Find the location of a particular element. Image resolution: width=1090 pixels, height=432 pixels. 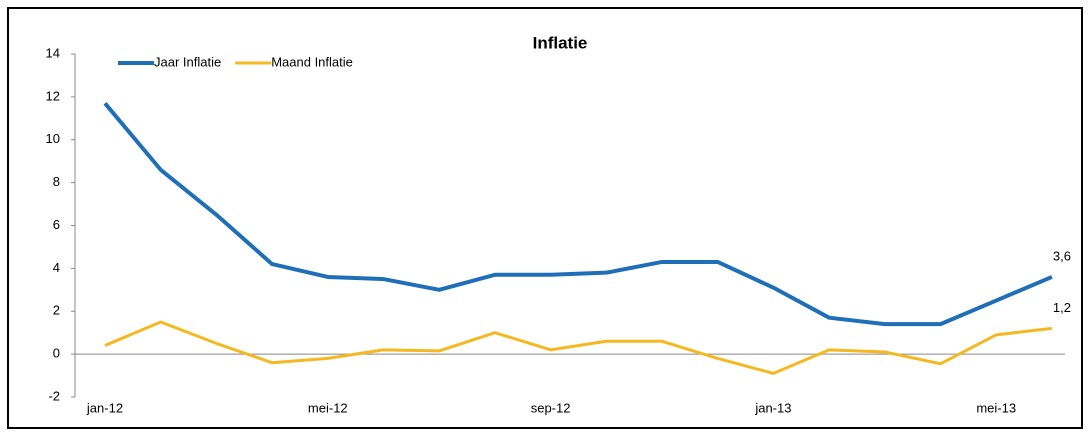

y-tick-label: 4 is located at coordinates (56, 267).